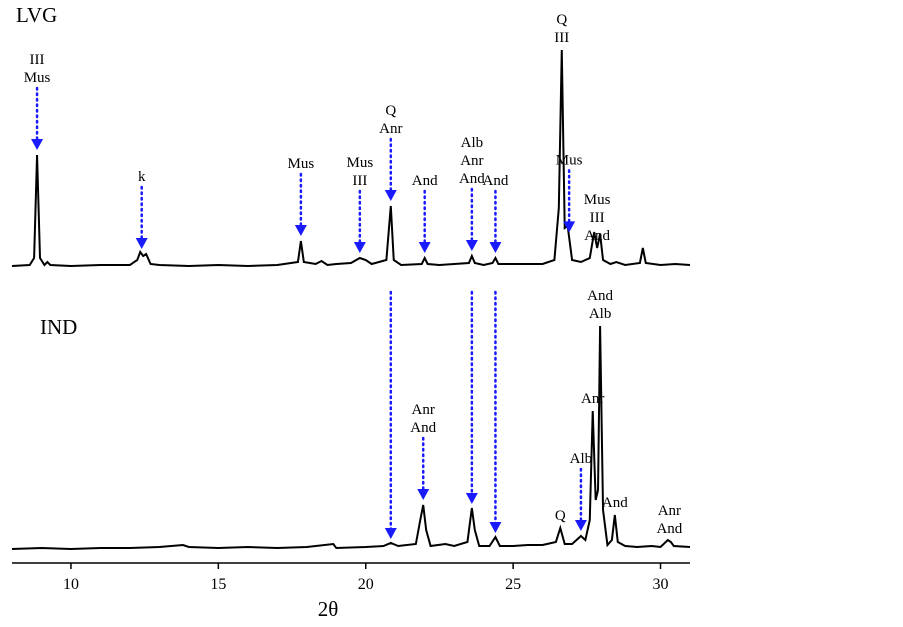 The height and width of the screenshot is (627, 903). I want to click on series-label: LVG, so click(36, 15).